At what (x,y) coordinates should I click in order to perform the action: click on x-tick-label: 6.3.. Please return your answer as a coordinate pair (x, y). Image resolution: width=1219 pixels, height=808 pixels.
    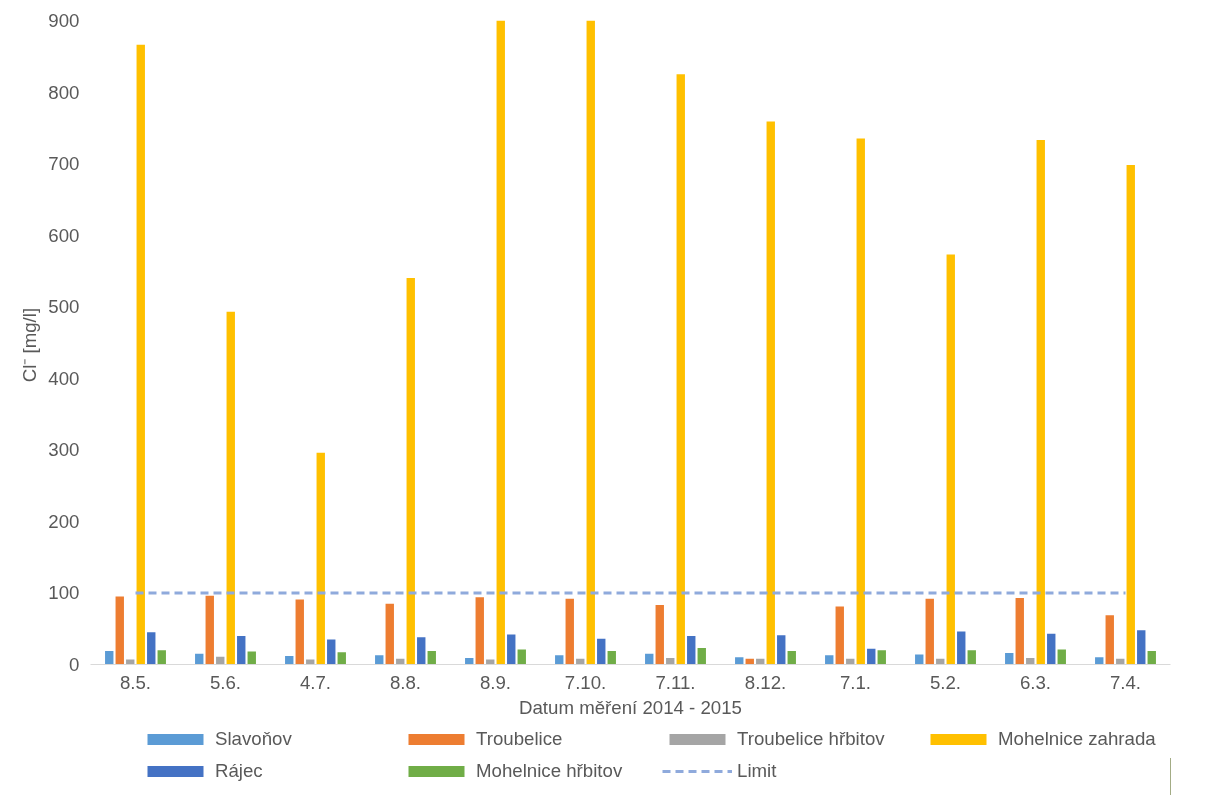
    Looking at the image, I should click on (1035, 682).